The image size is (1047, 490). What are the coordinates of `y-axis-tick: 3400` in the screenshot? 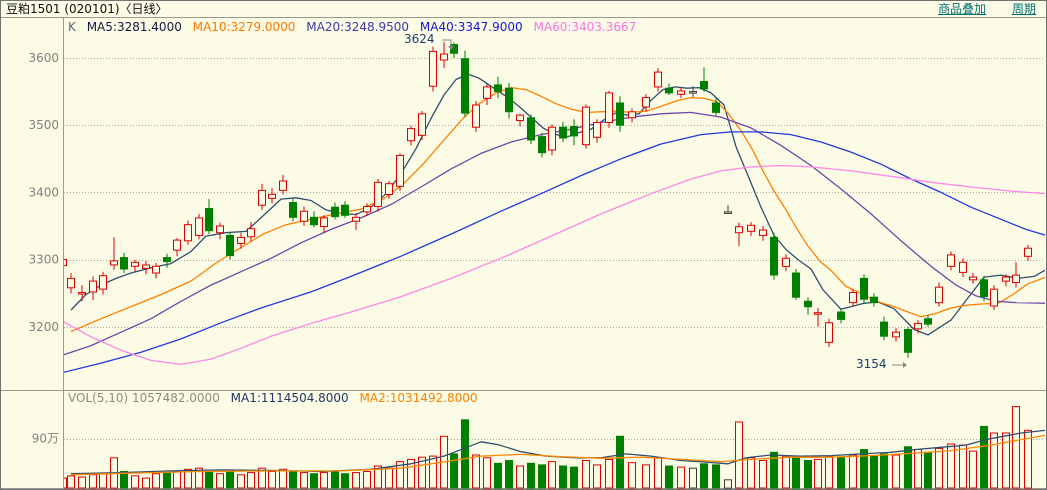 It's located at (43, 192).